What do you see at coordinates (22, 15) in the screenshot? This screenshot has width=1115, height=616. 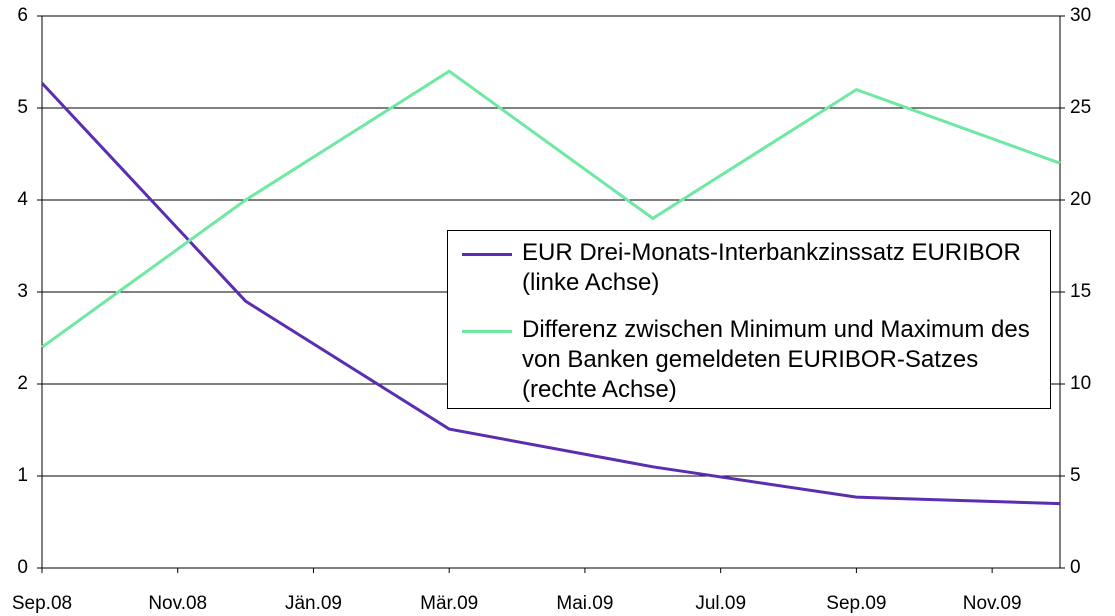 I see `y-tick-label: 6` at bounding box center [22, 15].